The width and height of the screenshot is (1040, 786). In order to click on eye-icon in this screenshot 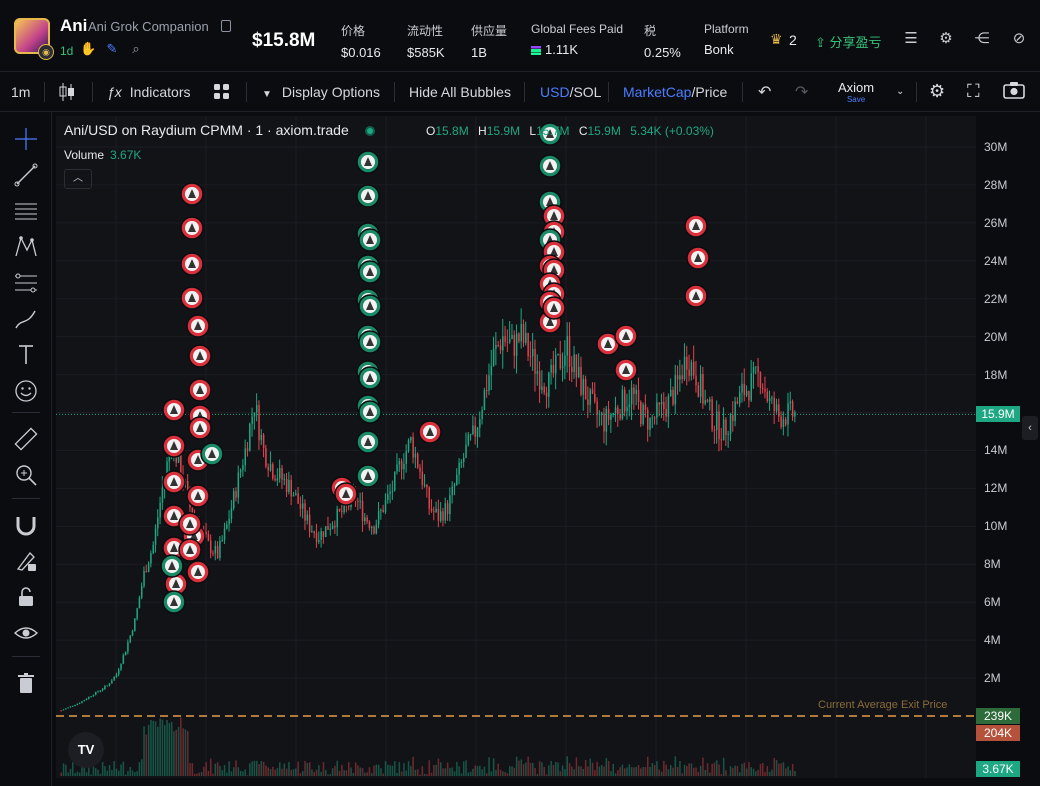, I will do `click(26, 633)`.